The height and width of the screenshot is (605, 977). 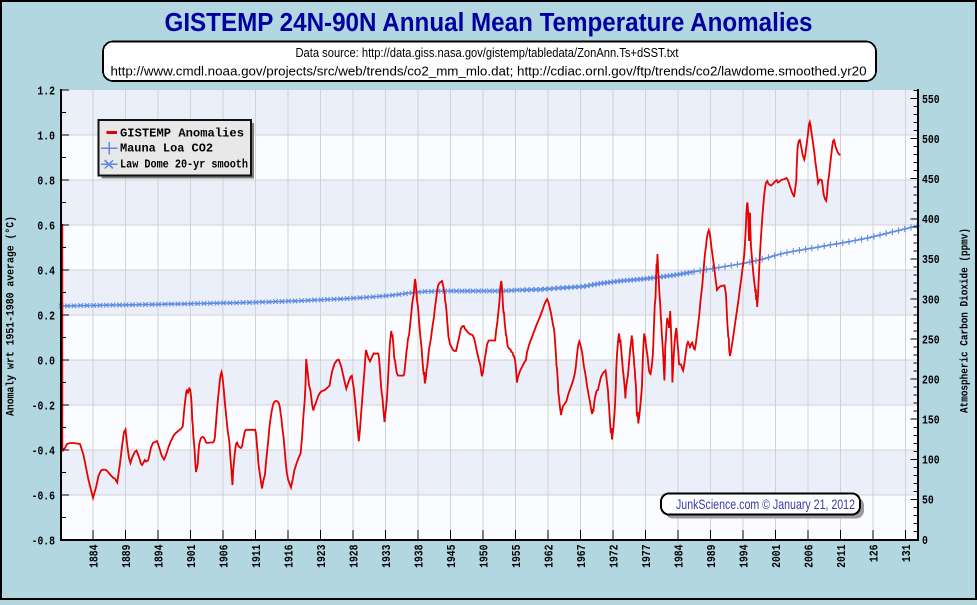 What do you see at coordinates (484, 556) in the screenshot?
I see `svg-text: 1950` at bounding box center [484, 556].